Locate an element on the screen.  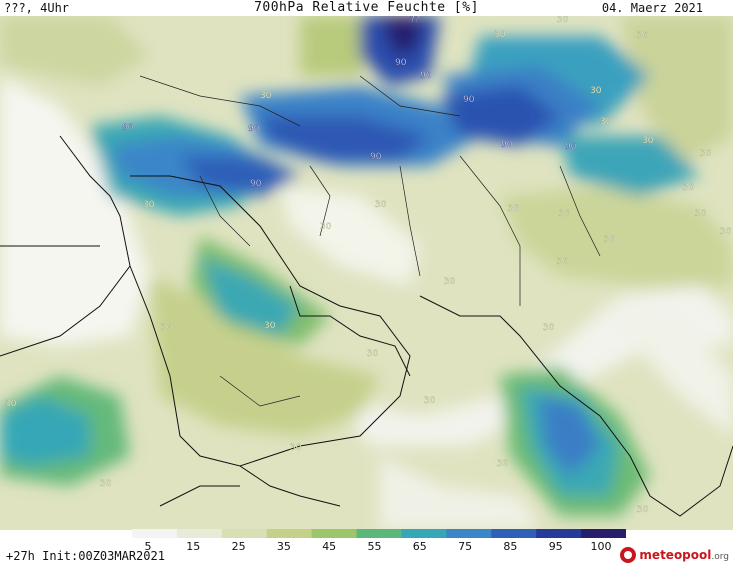
colorbar-tick-label: 65 is located at coordinates (419, 546).